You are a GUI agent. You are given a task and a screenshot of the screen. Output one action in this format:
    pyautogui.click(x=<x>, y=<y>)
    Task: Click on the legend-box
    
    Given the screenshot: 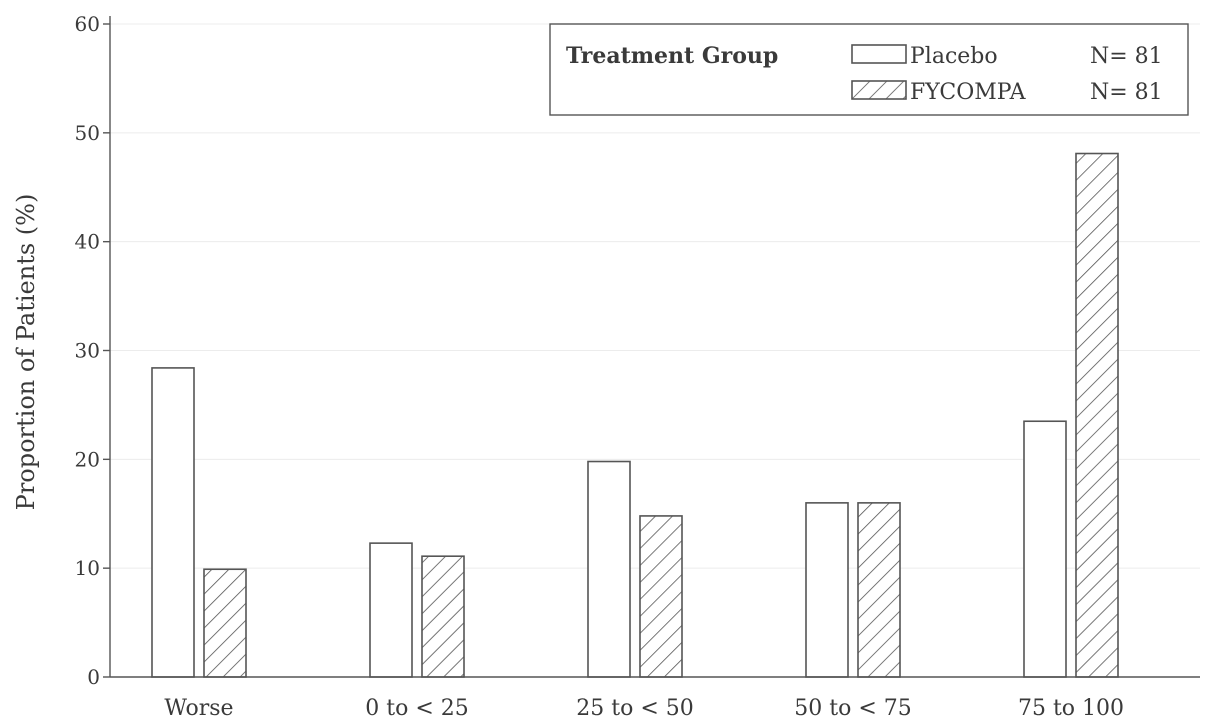 What is the action you would take?
    pyautogui.click(x=869, y=69)
    